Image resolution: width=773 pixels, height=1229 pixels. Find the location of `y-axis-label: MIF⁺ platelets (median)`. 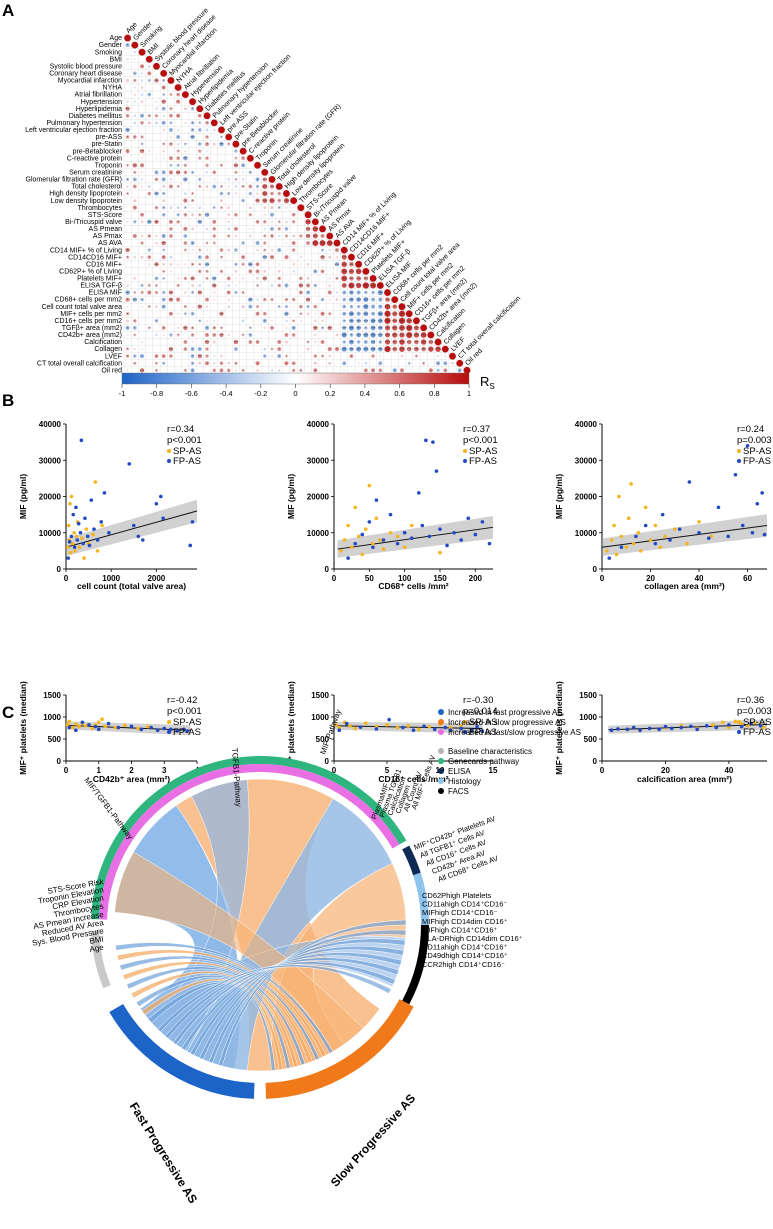

y-axis-label: MIF⁺ platelets (median) is located at coordinates (559, 728).